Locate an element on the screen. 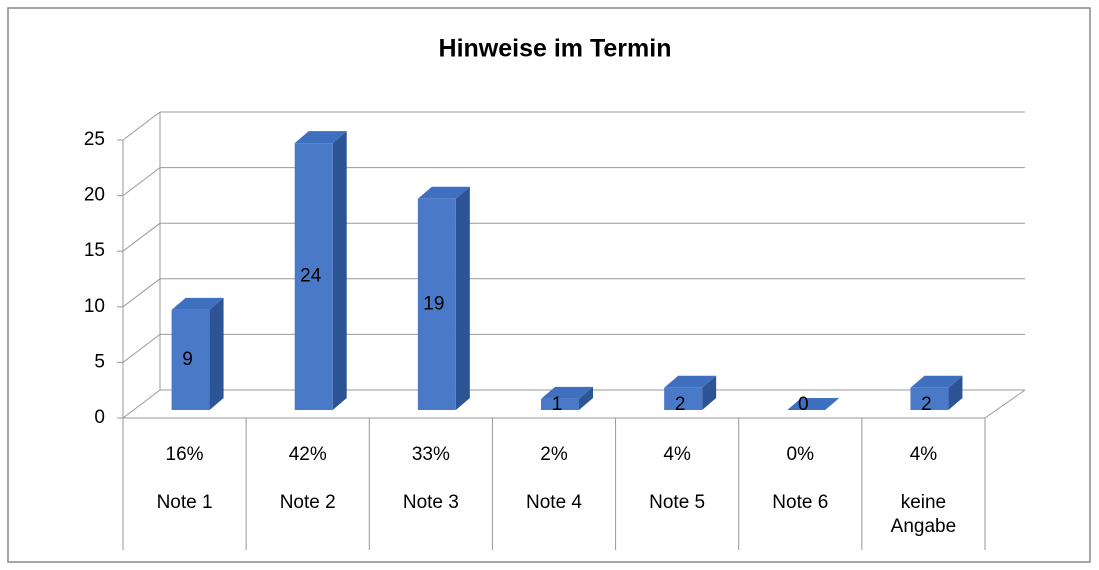 Image resolution: width=1099 pixels, height=570 pixels. value-label: 0 is located at coordinates (803, 404).